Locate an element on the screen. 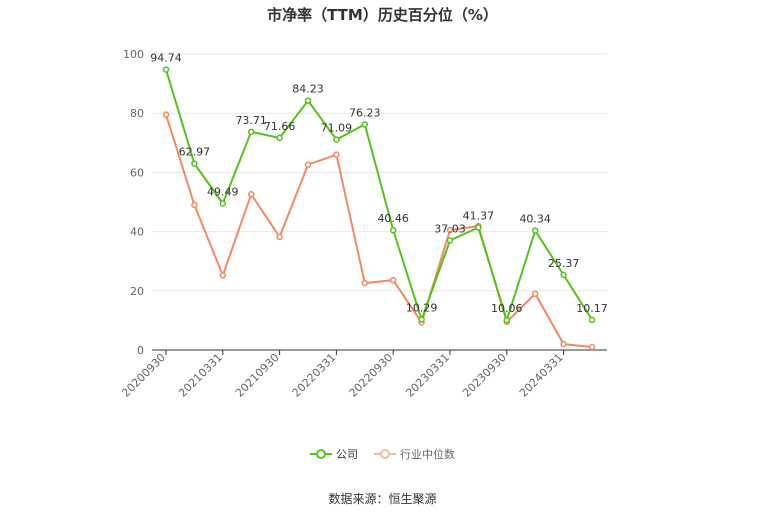 Image resolution: width=765 pixels, height=517 pixels. legend-line-industry-icon is located at coordinates (385, 454).